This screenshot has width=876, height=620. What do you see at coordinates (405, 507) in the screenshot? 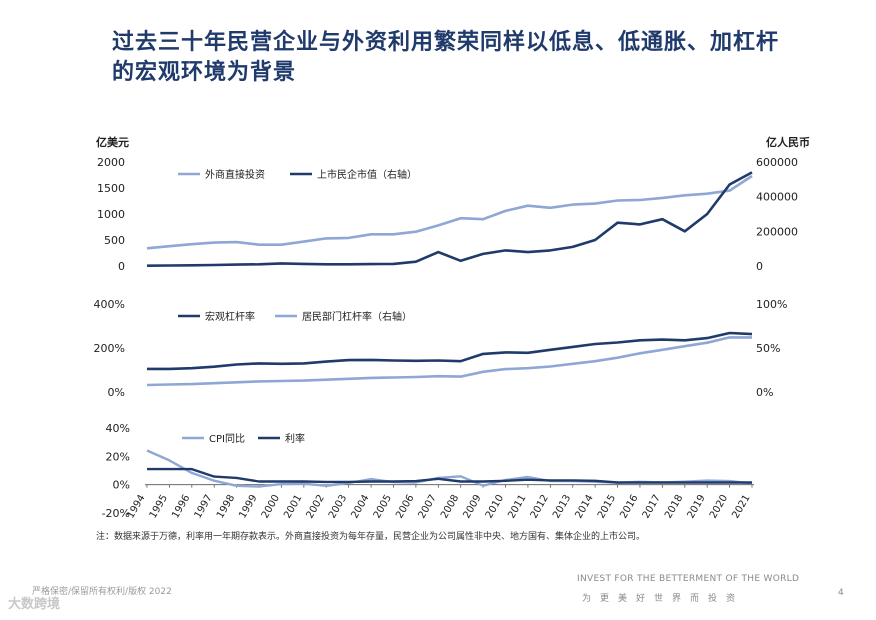
I see `x-tick-label: 2006` at bounding box center [405, 507].